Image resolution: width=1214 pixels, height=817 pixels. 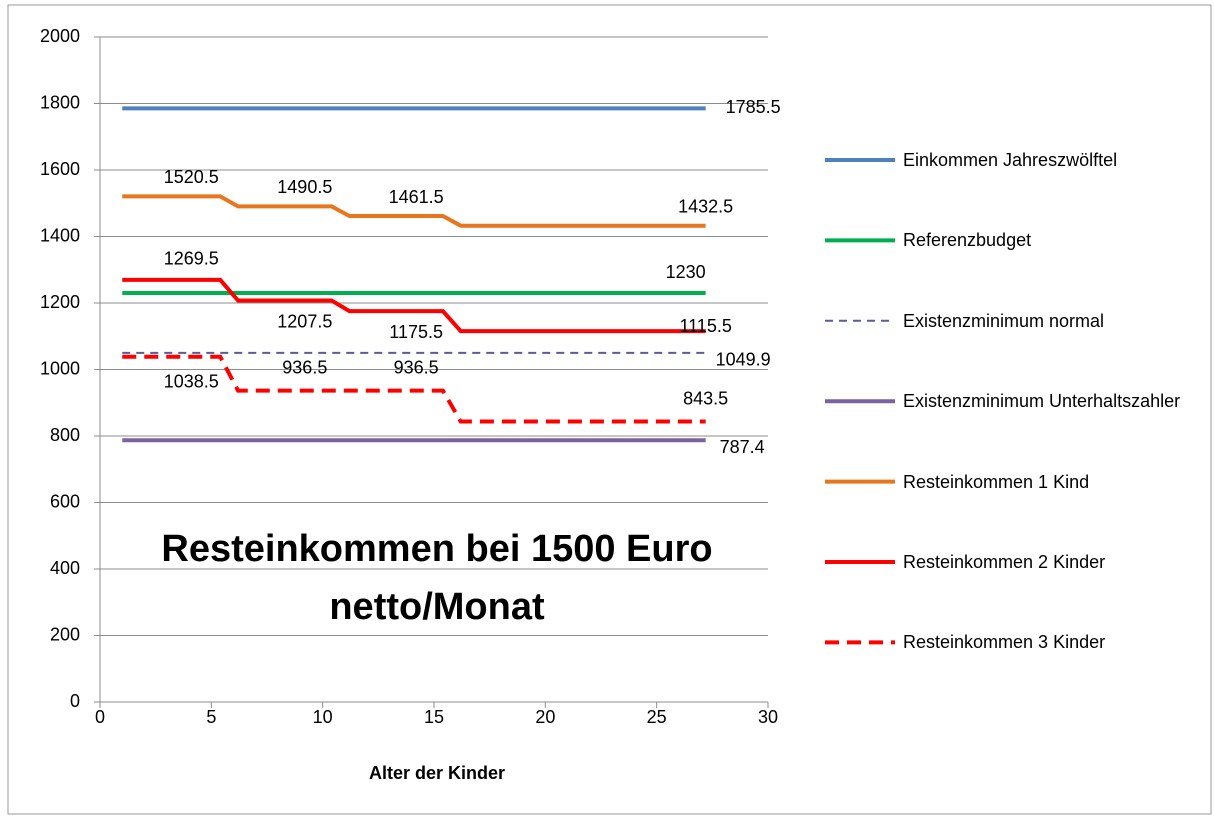 What do you see at coordinates (705, 398) in the screenshot?
I see `data-label: 843.5` at bounding box center [705, 398].